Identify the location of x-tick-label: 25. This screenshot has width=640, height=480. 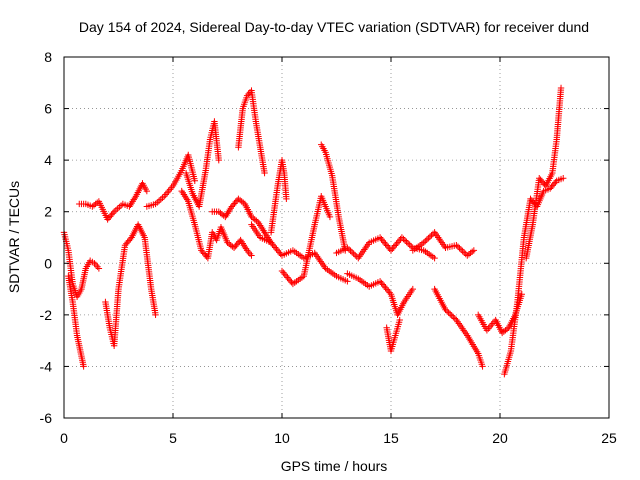
(609, 438).